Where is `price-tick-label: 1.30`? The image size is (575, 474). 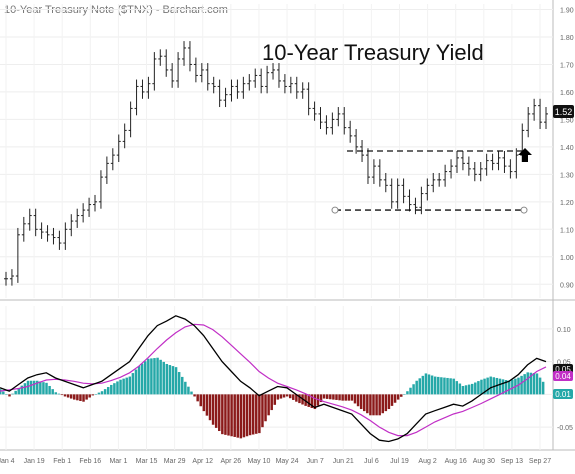
price-tick-label: 1.30 is located at coordinates (567, 175).